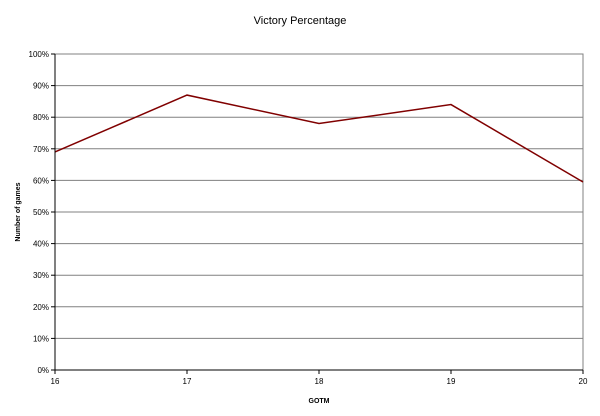 The width and height of the screenshot is (600, 416). Describe the element at coordinates (41, 338) in the screenshot. I see `y-tick-label: 10%` at that location.